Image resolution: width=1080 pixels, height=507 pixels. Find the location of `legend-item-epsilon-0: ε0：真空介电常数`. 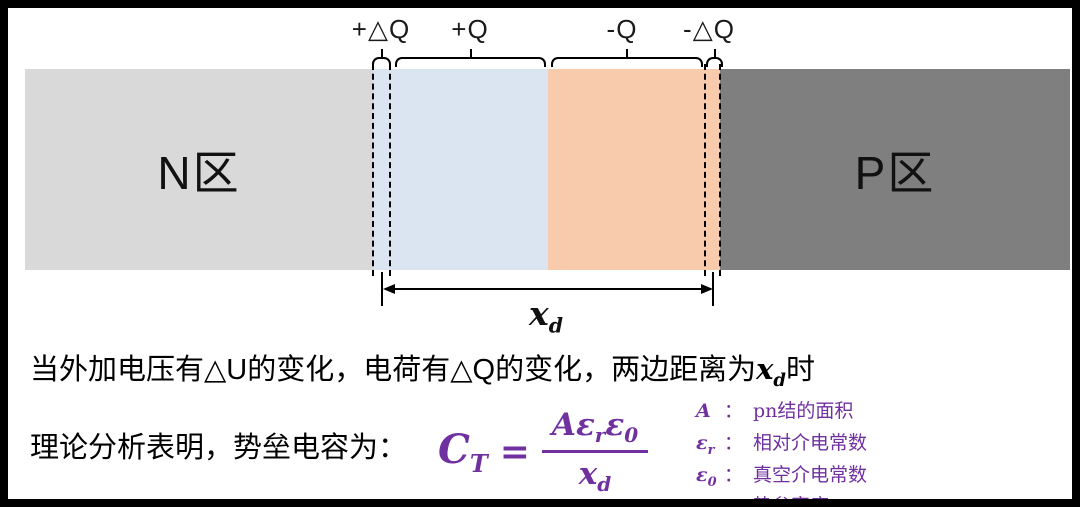

legend-item-epsilon-0: ε0：真空介电常数 is located at coordinates (781, 479).